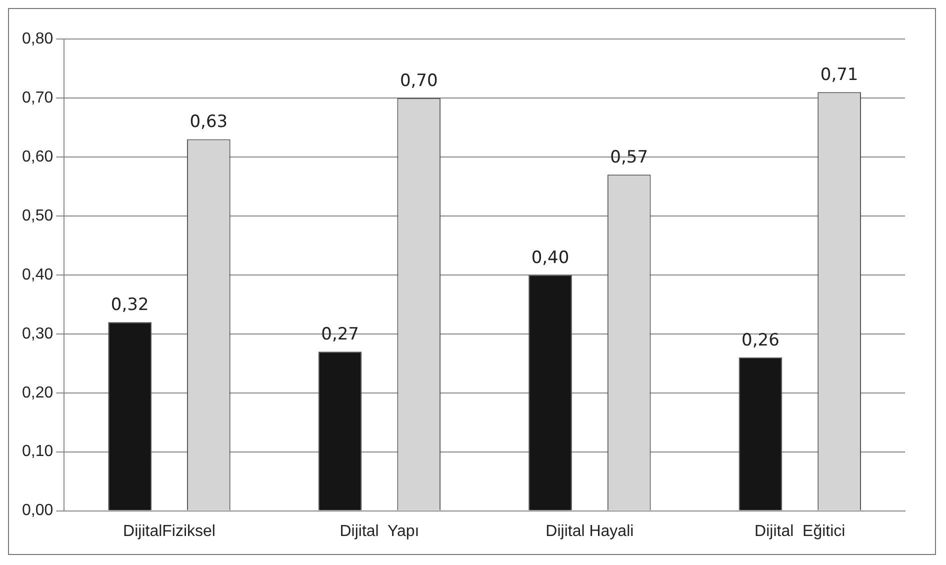 Image resolution: width=946 pixels, height=565 pixels. What do you see at coordinates (800, 531) in the screenshot?
I see `x-tick-label: Dijital Eğitici` at bounding box center [800, 531].